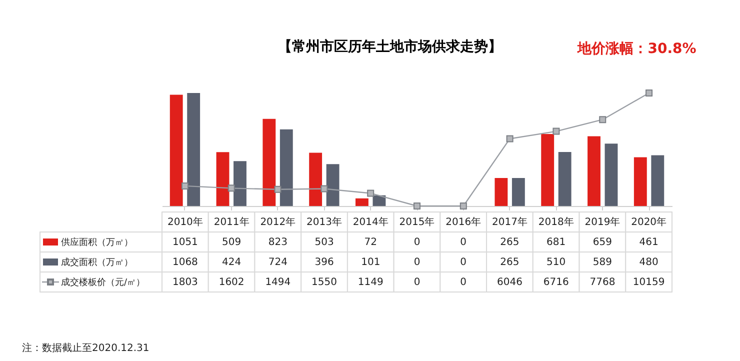  Describe the element at coordinates (602, 262) in the screenshot. I see `data-label: 589` at that location.